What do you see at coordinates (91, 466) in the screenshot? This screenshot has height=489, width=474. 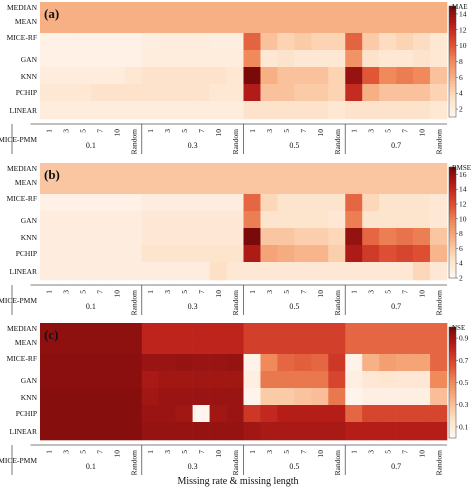 I see `group-label: 0.1` at bounding box center [91, 466].